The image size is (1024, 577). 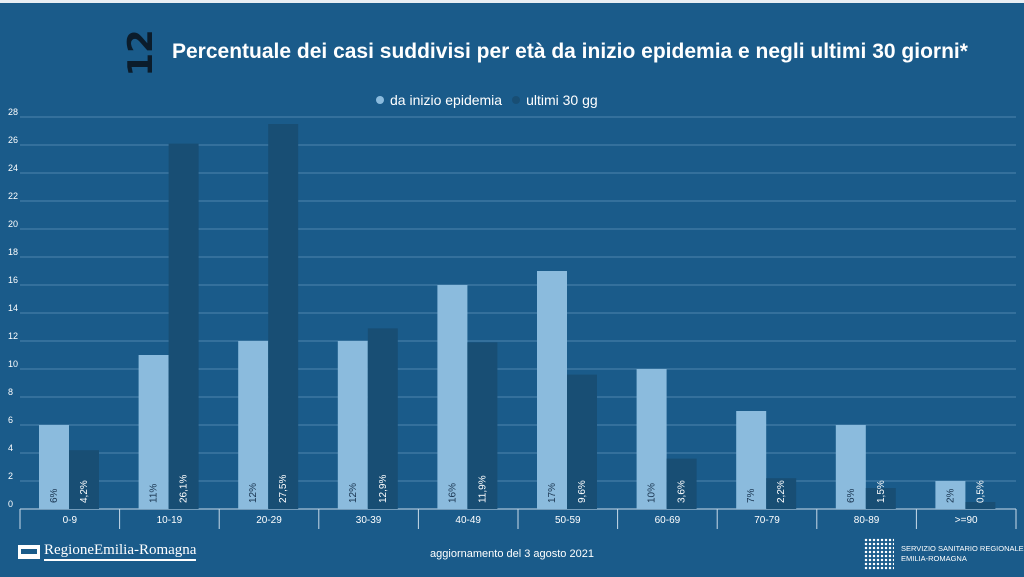 What do you see at coordinates (751, 495) in the screenshot?
I see `data-label: 7%` at bounding box center [751, 495].